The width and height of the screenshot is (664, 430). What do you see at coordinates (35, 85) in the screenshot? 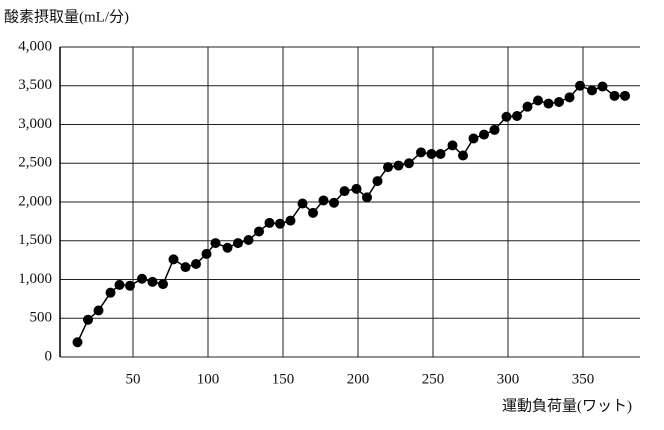
I see `y-tick-label: 3,500` at bounding box center [35, 85].